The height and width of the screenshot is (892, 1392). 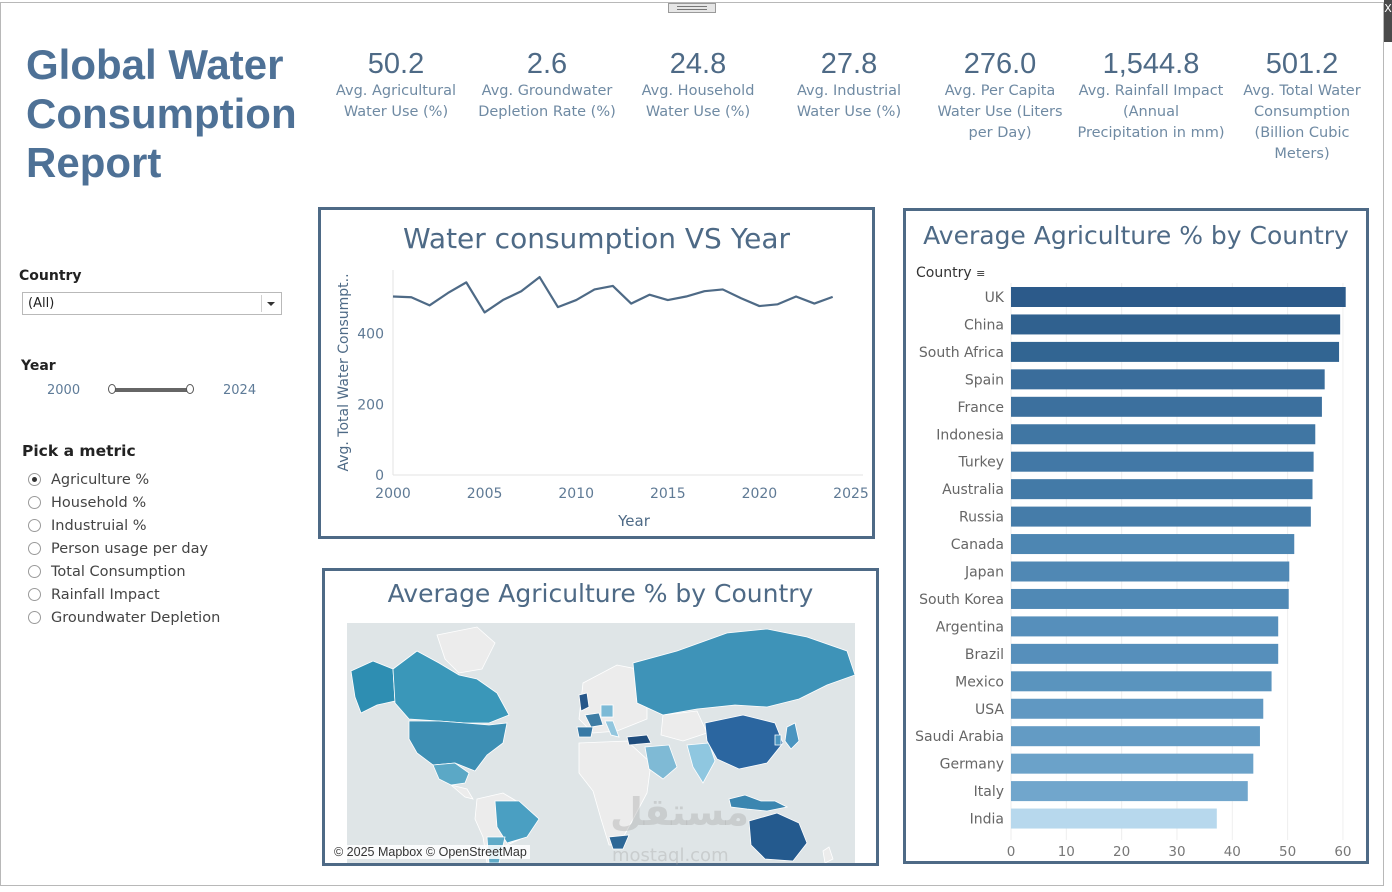 What do you see at coordinates (698, 101) in the screenshot?
I see `kpi-label: Avg. Household Water Use (%)` at bounding box center [698, 101].